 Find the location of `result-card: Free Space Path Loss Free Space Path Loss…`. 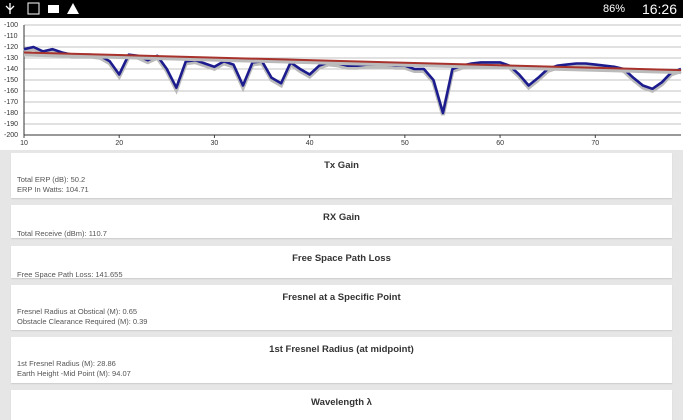

result-card: Free Space Path Loss Free Space Path Loss… is located at coordinates (341, 262).